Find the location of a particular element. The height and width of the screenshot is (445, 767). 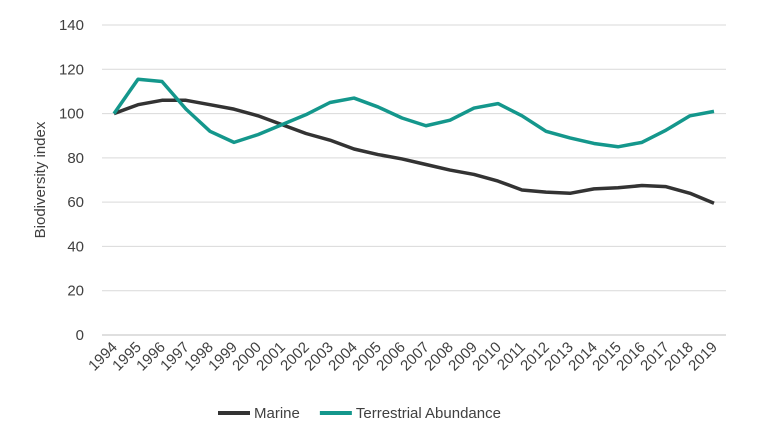

x-tick-label: 2019 is located at coordinates (703, 357).